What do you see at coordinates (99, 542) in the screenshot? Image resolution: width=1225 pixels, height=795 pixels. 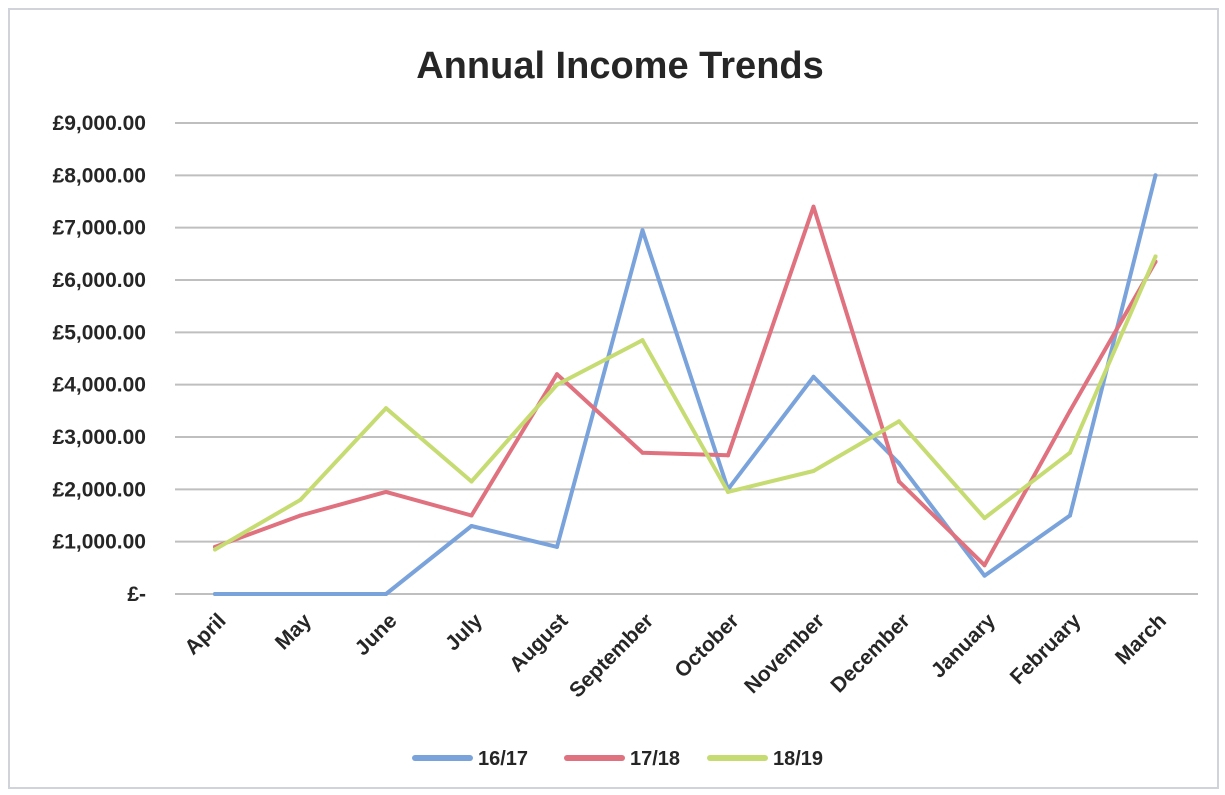 I see `y-tick-label: £1,000.00` at bounding box center [99, 542].